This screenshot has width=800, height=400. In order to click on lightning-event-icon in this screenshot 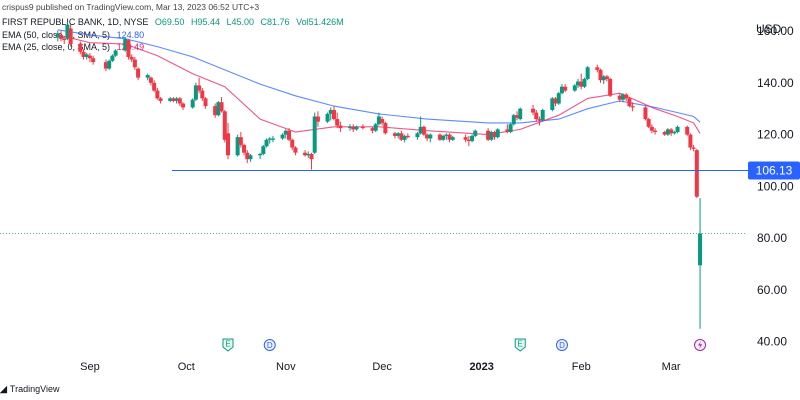, I will do `click(700, 345)`.